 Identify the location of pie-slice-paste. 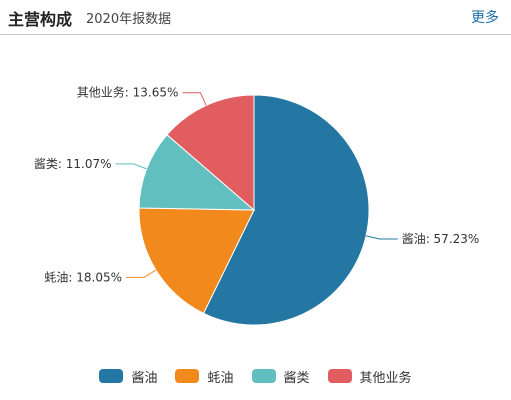
(197, 172).